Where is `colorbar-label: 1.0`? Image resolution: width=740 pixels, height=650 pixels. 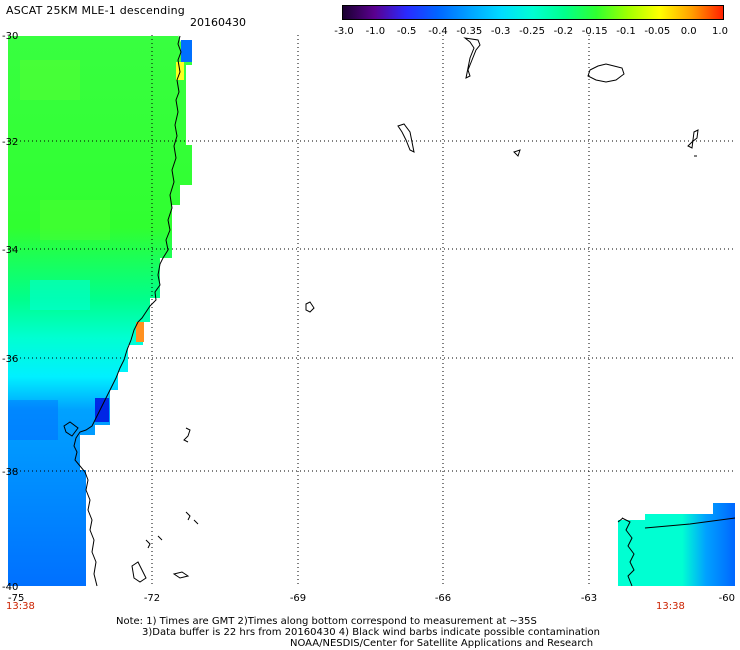
colorbar-label: 1.0 is located at coordinates (720, 31).